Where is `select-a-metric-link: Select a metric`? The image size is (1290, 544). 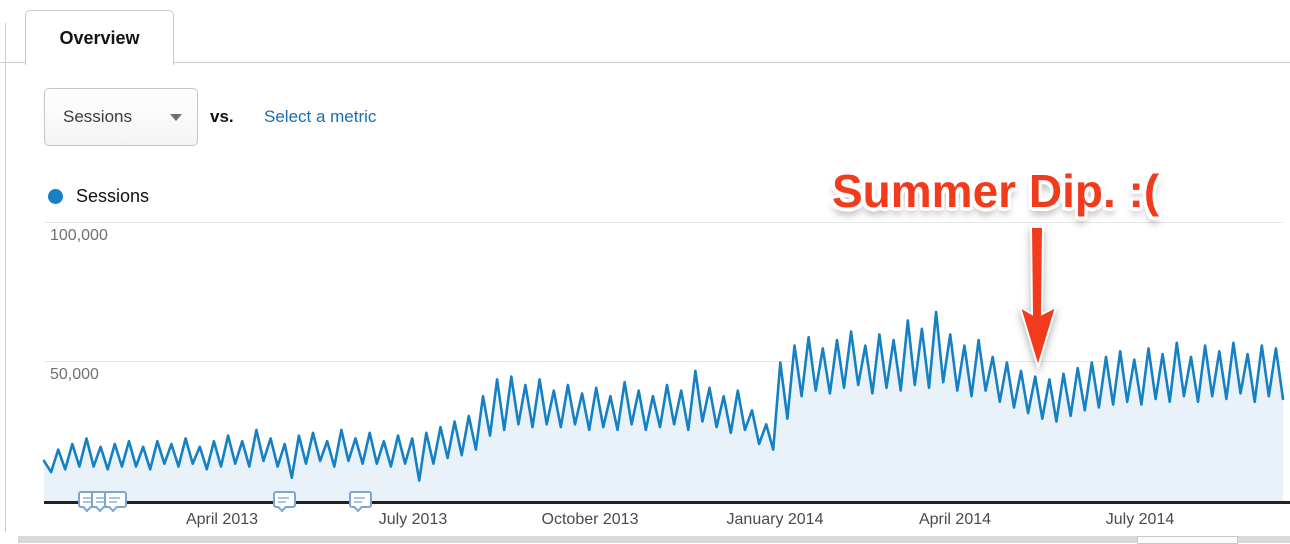
select-a-metric-link: Select a metric is located at coordinates (320, 116).